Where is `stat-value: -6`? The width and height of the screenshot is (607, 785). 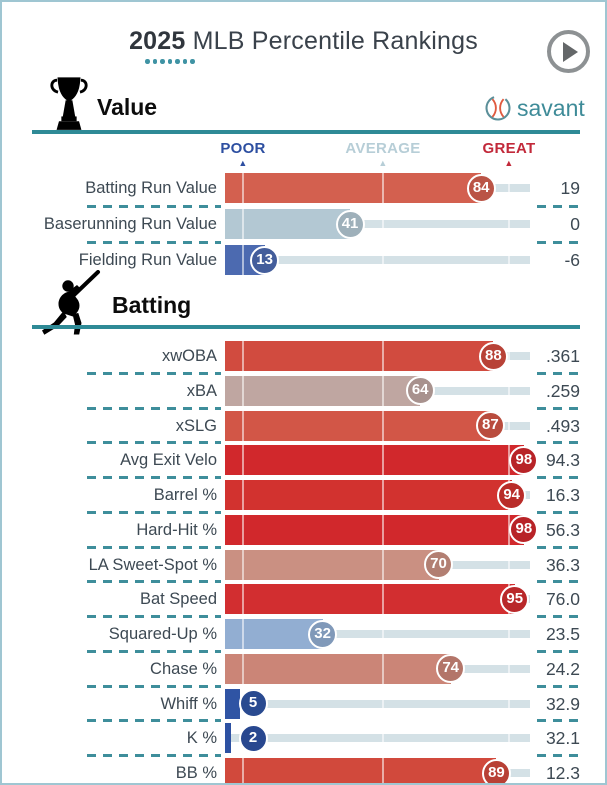
stat-value: -6 is located at coordinates (572, 260).